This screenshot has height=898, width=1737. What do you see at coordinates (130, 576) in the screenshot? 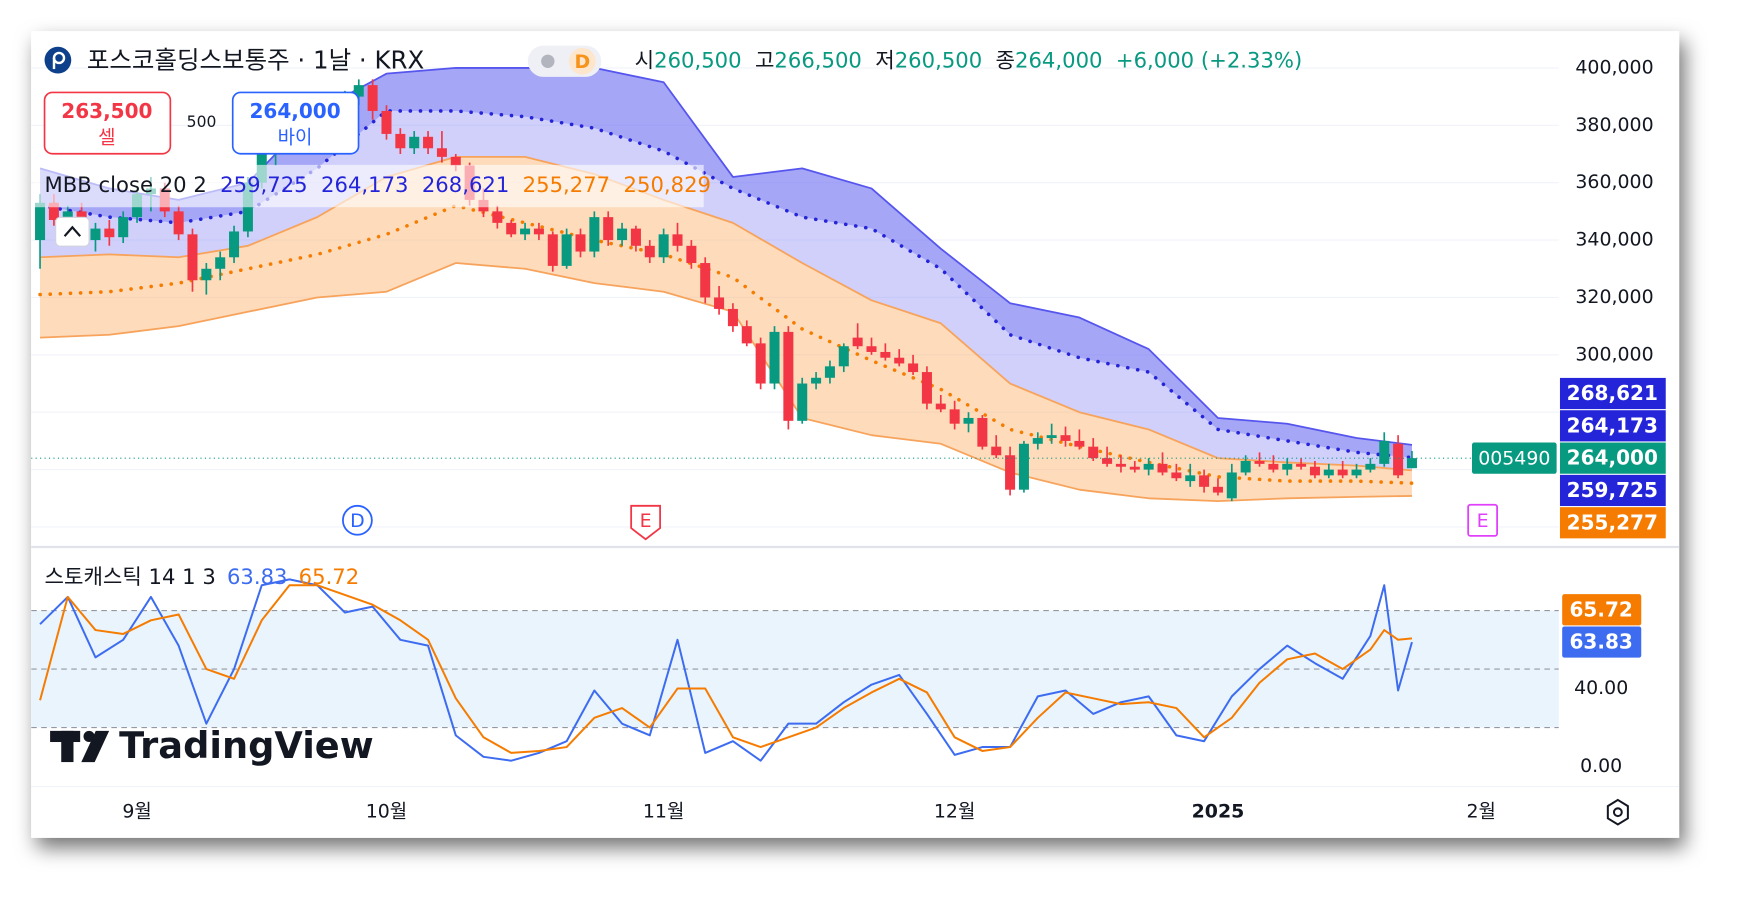
I see `stoch-label: 스토캐스틱 14 1 3` at bounding box center [130, 576].